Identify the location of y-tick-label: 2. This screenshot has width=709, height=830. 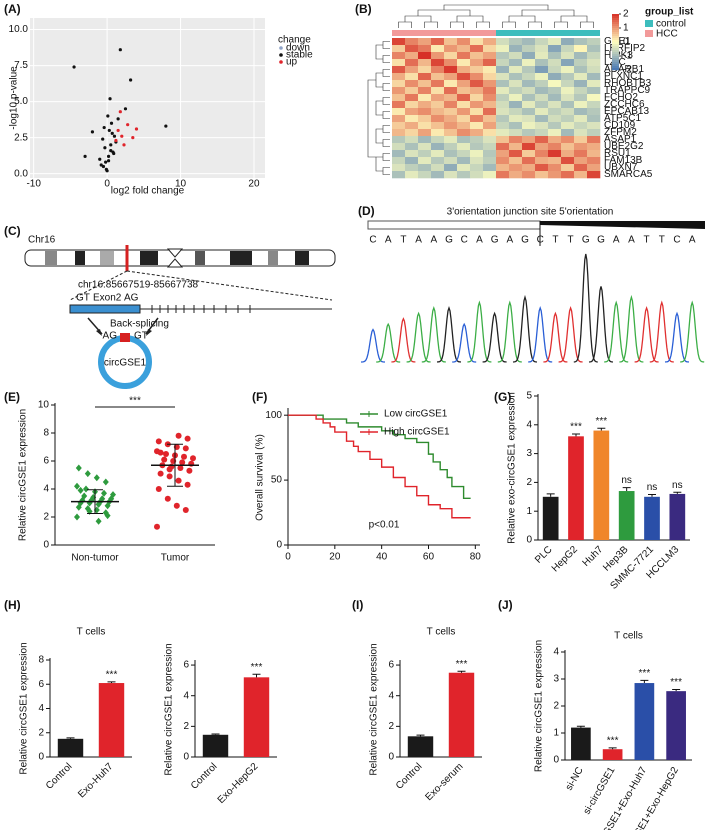
(41, 732).